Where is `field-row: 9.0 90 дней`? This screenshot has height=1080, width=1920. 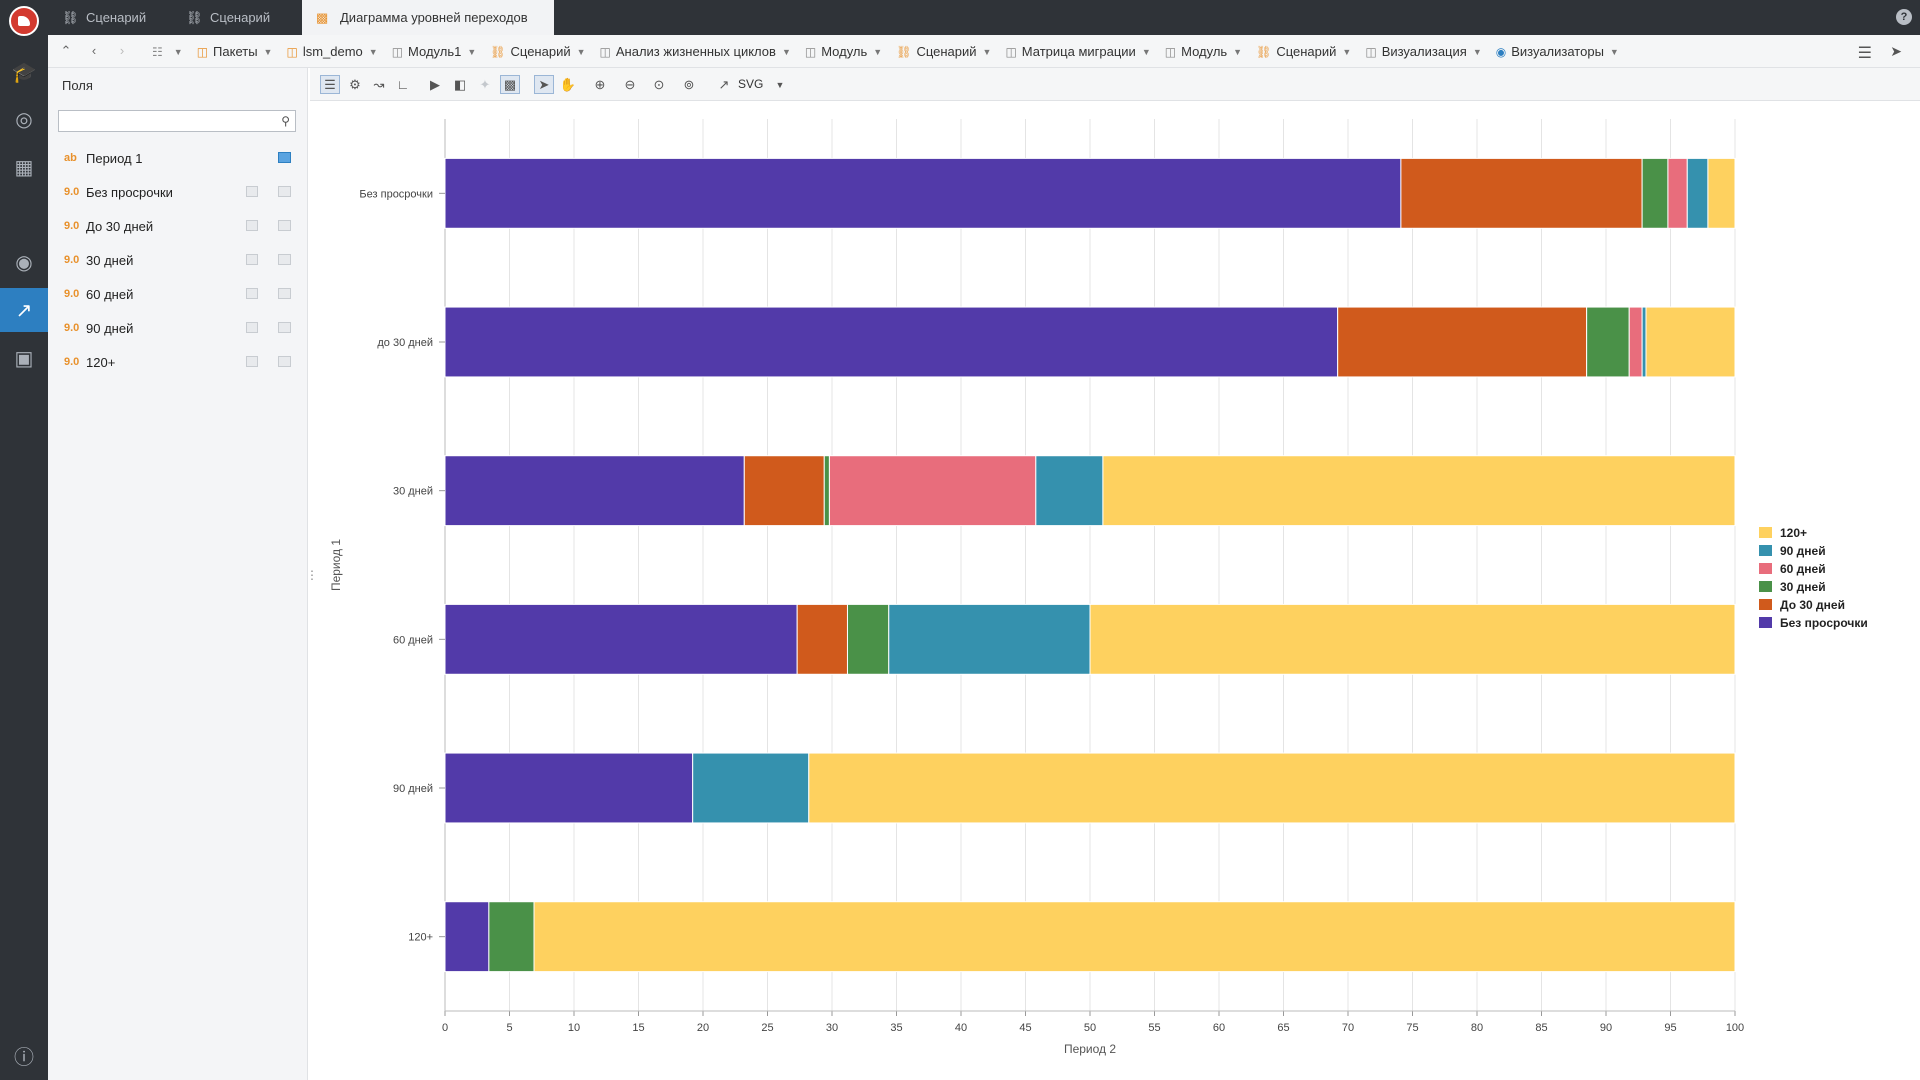 field-row: 9.0 90 дней is located at coordinates (178, 328).